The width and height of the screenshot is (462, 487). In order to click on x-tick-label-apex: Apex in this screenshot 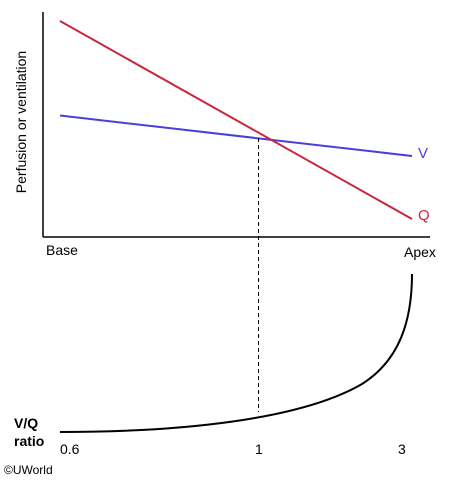, I will do `click(420, 252)`.